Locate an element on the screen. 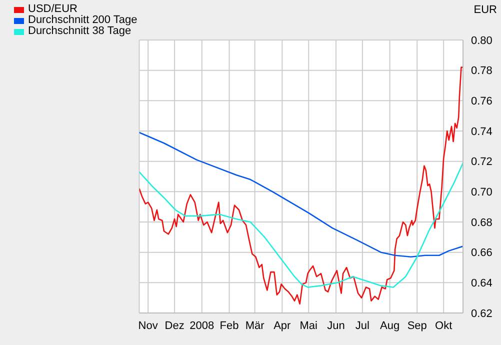 Image resolution: width=501 pixels, height=345 pixels. y-tick-label: 0.72 is located at coordinates (481, 162).